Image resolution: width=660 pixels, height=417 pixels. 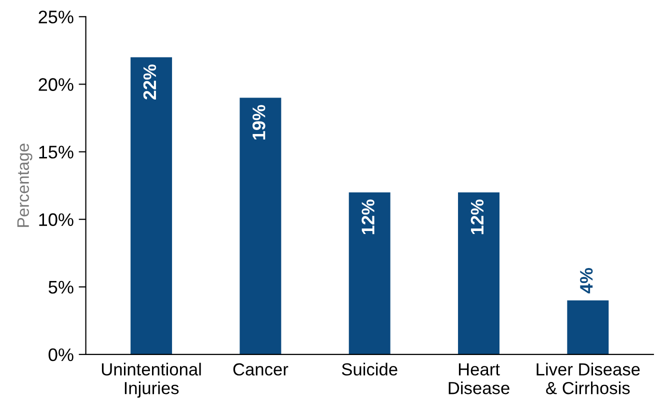 I want to click on data-label: 19%, so click(x=259, y=122).